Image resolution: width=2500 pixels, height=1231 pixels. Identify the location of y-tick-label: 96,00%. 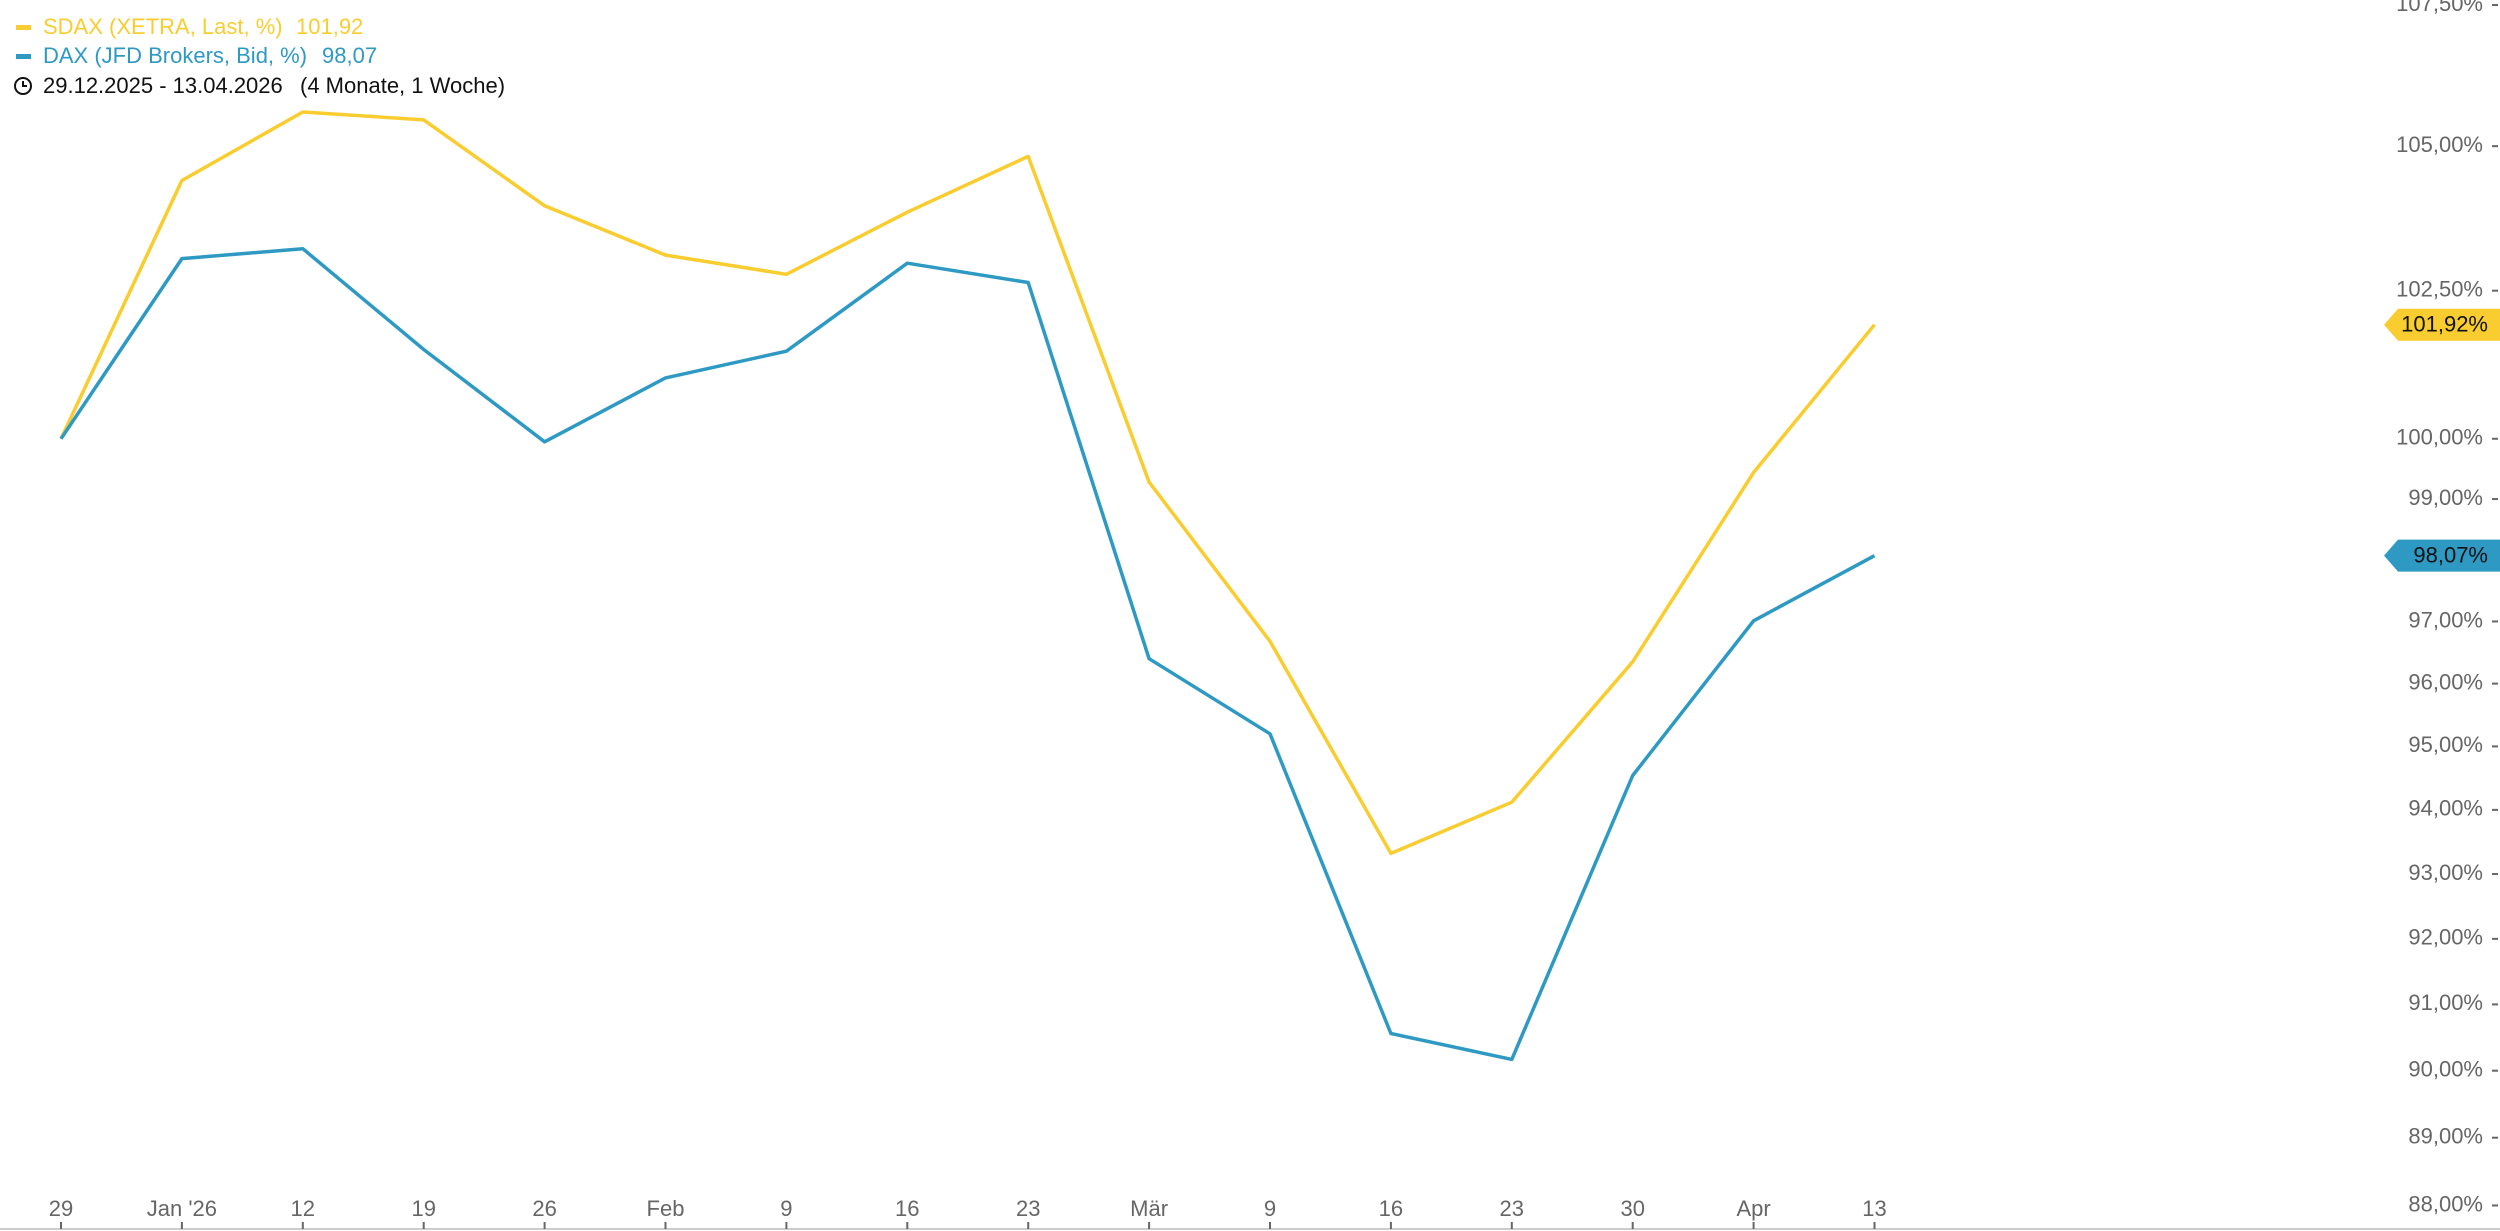
(2445, 681).